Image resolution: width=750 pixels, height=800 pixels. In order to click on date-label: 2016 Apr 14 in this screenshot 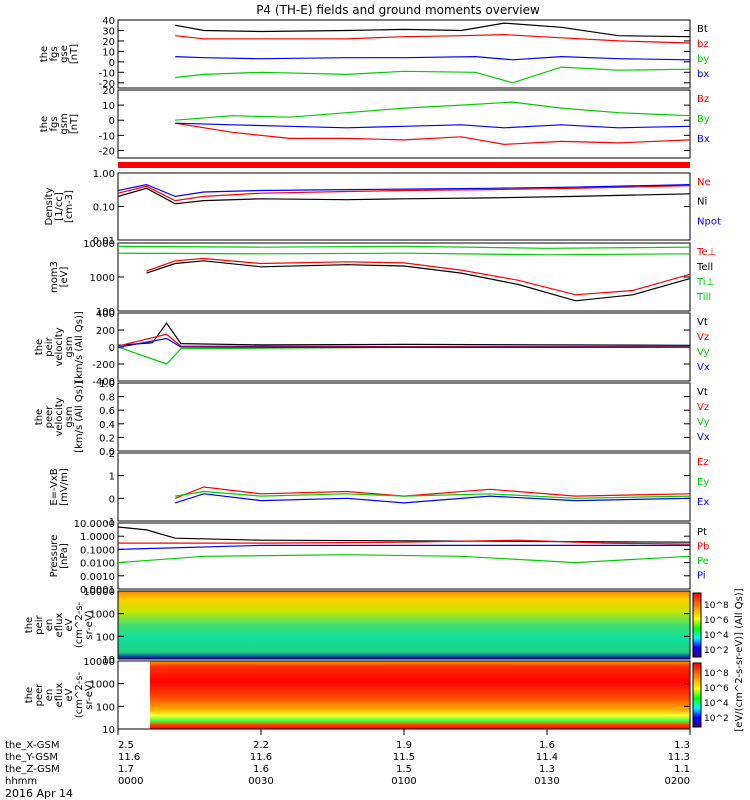, I will do `click(39, 793)`.